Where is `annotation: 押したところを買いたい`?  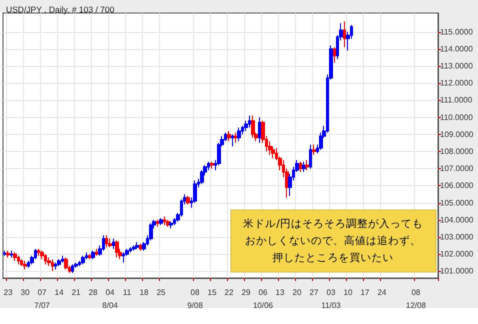 annotation: 押したところを買いたい is located at coordinates (333, 258).